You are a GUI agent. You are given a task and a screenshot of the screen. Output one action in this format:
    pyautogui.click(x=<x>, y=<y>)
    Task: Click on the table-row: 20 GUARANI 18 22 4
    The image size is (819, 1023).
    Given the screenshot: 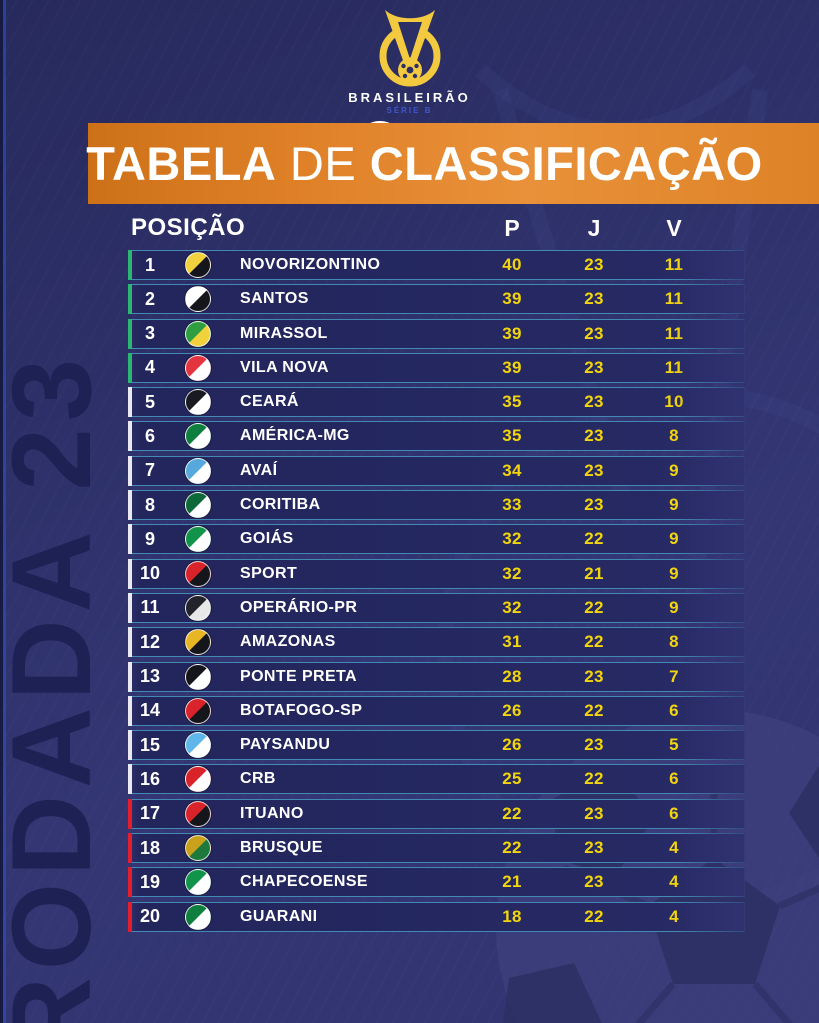 What is the action you would take?
    pyautogui.click(x=436, y=916)
    